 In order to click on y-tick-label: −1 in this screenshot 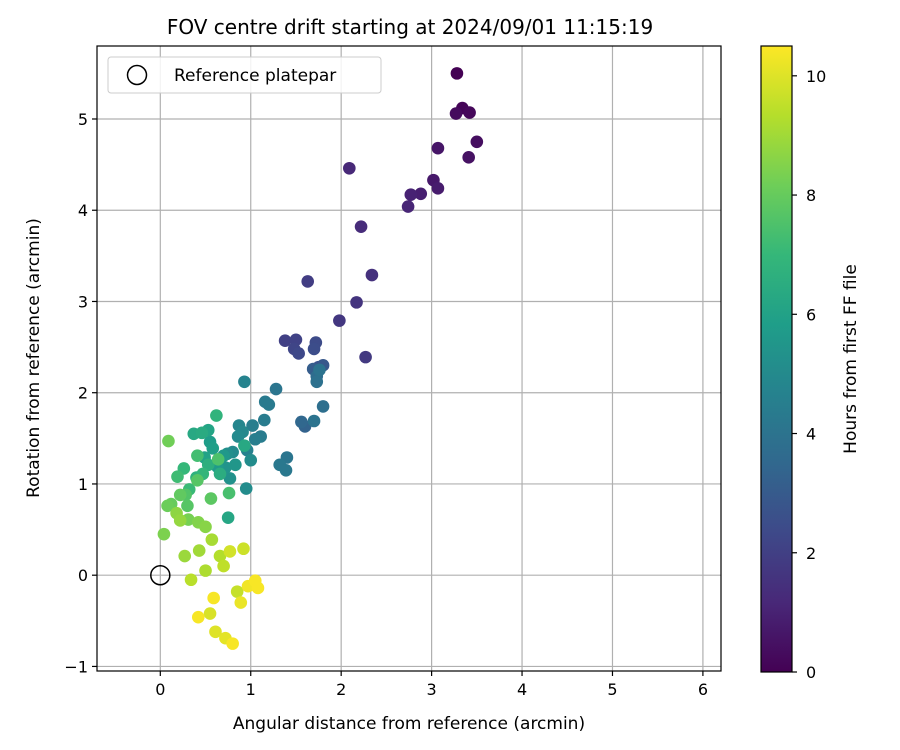, I will do `click(76, 666)`.